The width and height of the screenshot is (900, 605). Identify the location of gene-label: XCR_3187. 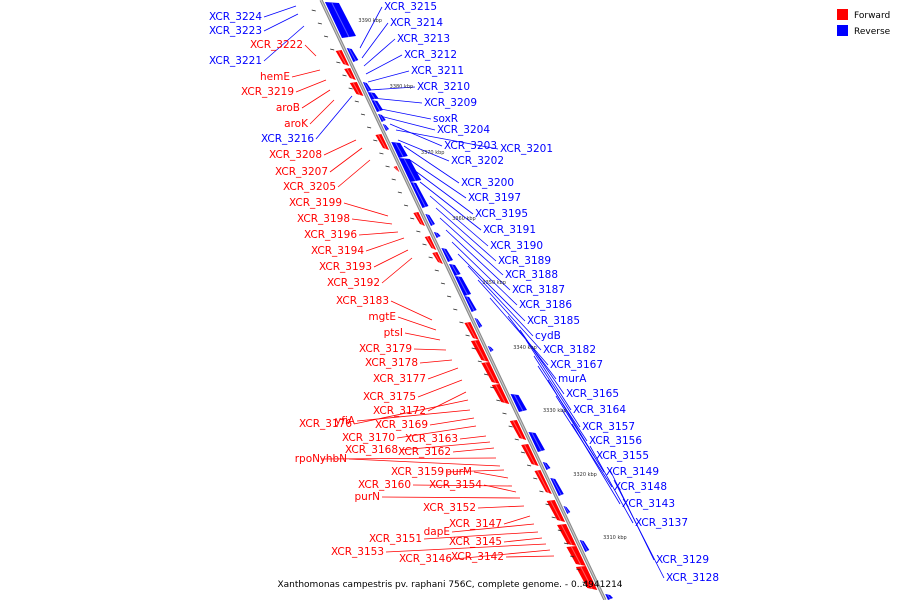
(538, 290).